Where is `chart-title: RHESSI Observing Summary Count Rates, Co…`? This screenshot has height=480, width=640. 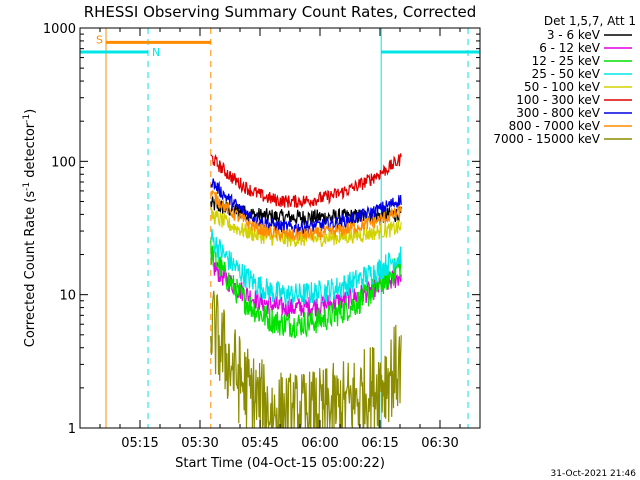
chart-title: RHESSI Observing Summary Count Rates, Co… is located at coordinates (280, 12).